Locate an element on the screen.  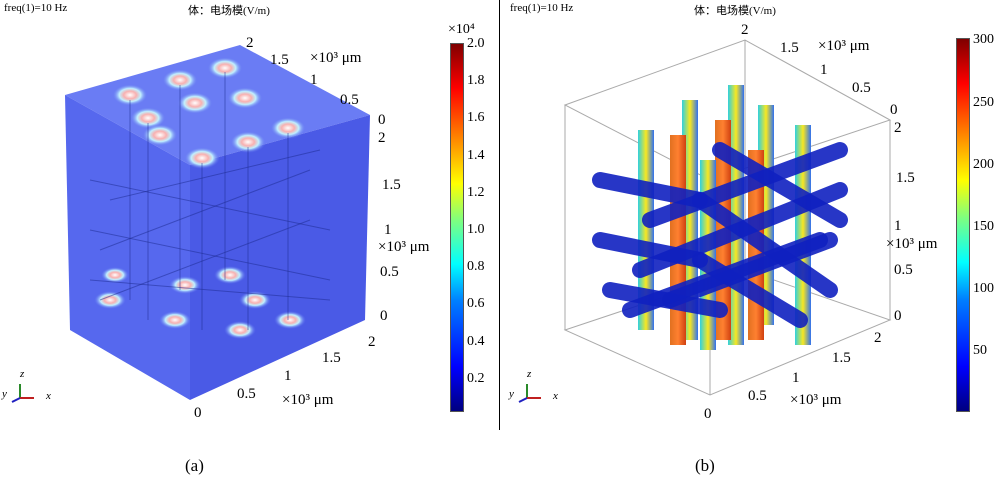
cb-tick: 2.0 is located at coordinates (476, 43).